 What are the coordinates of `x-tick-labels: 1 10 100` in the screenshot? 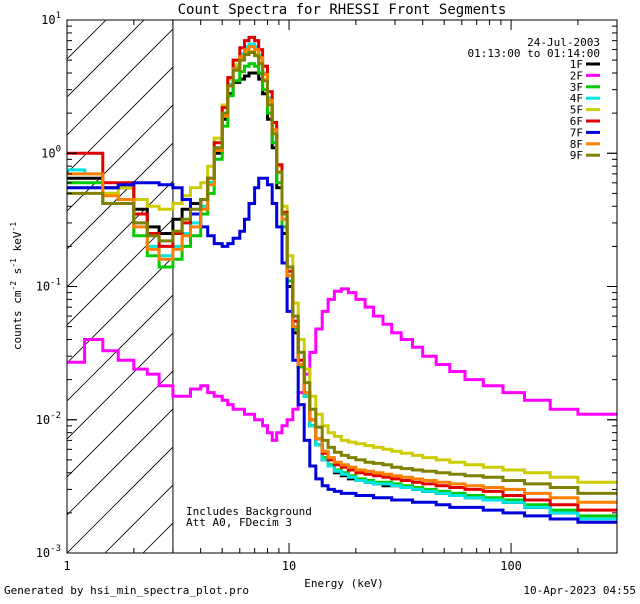 It's located at (292, 566).